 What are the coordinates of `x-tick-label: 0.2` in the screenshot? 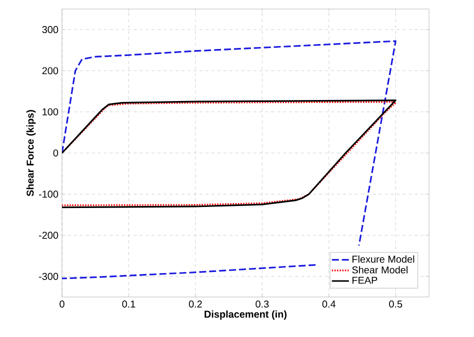 It's located at (195, 304).